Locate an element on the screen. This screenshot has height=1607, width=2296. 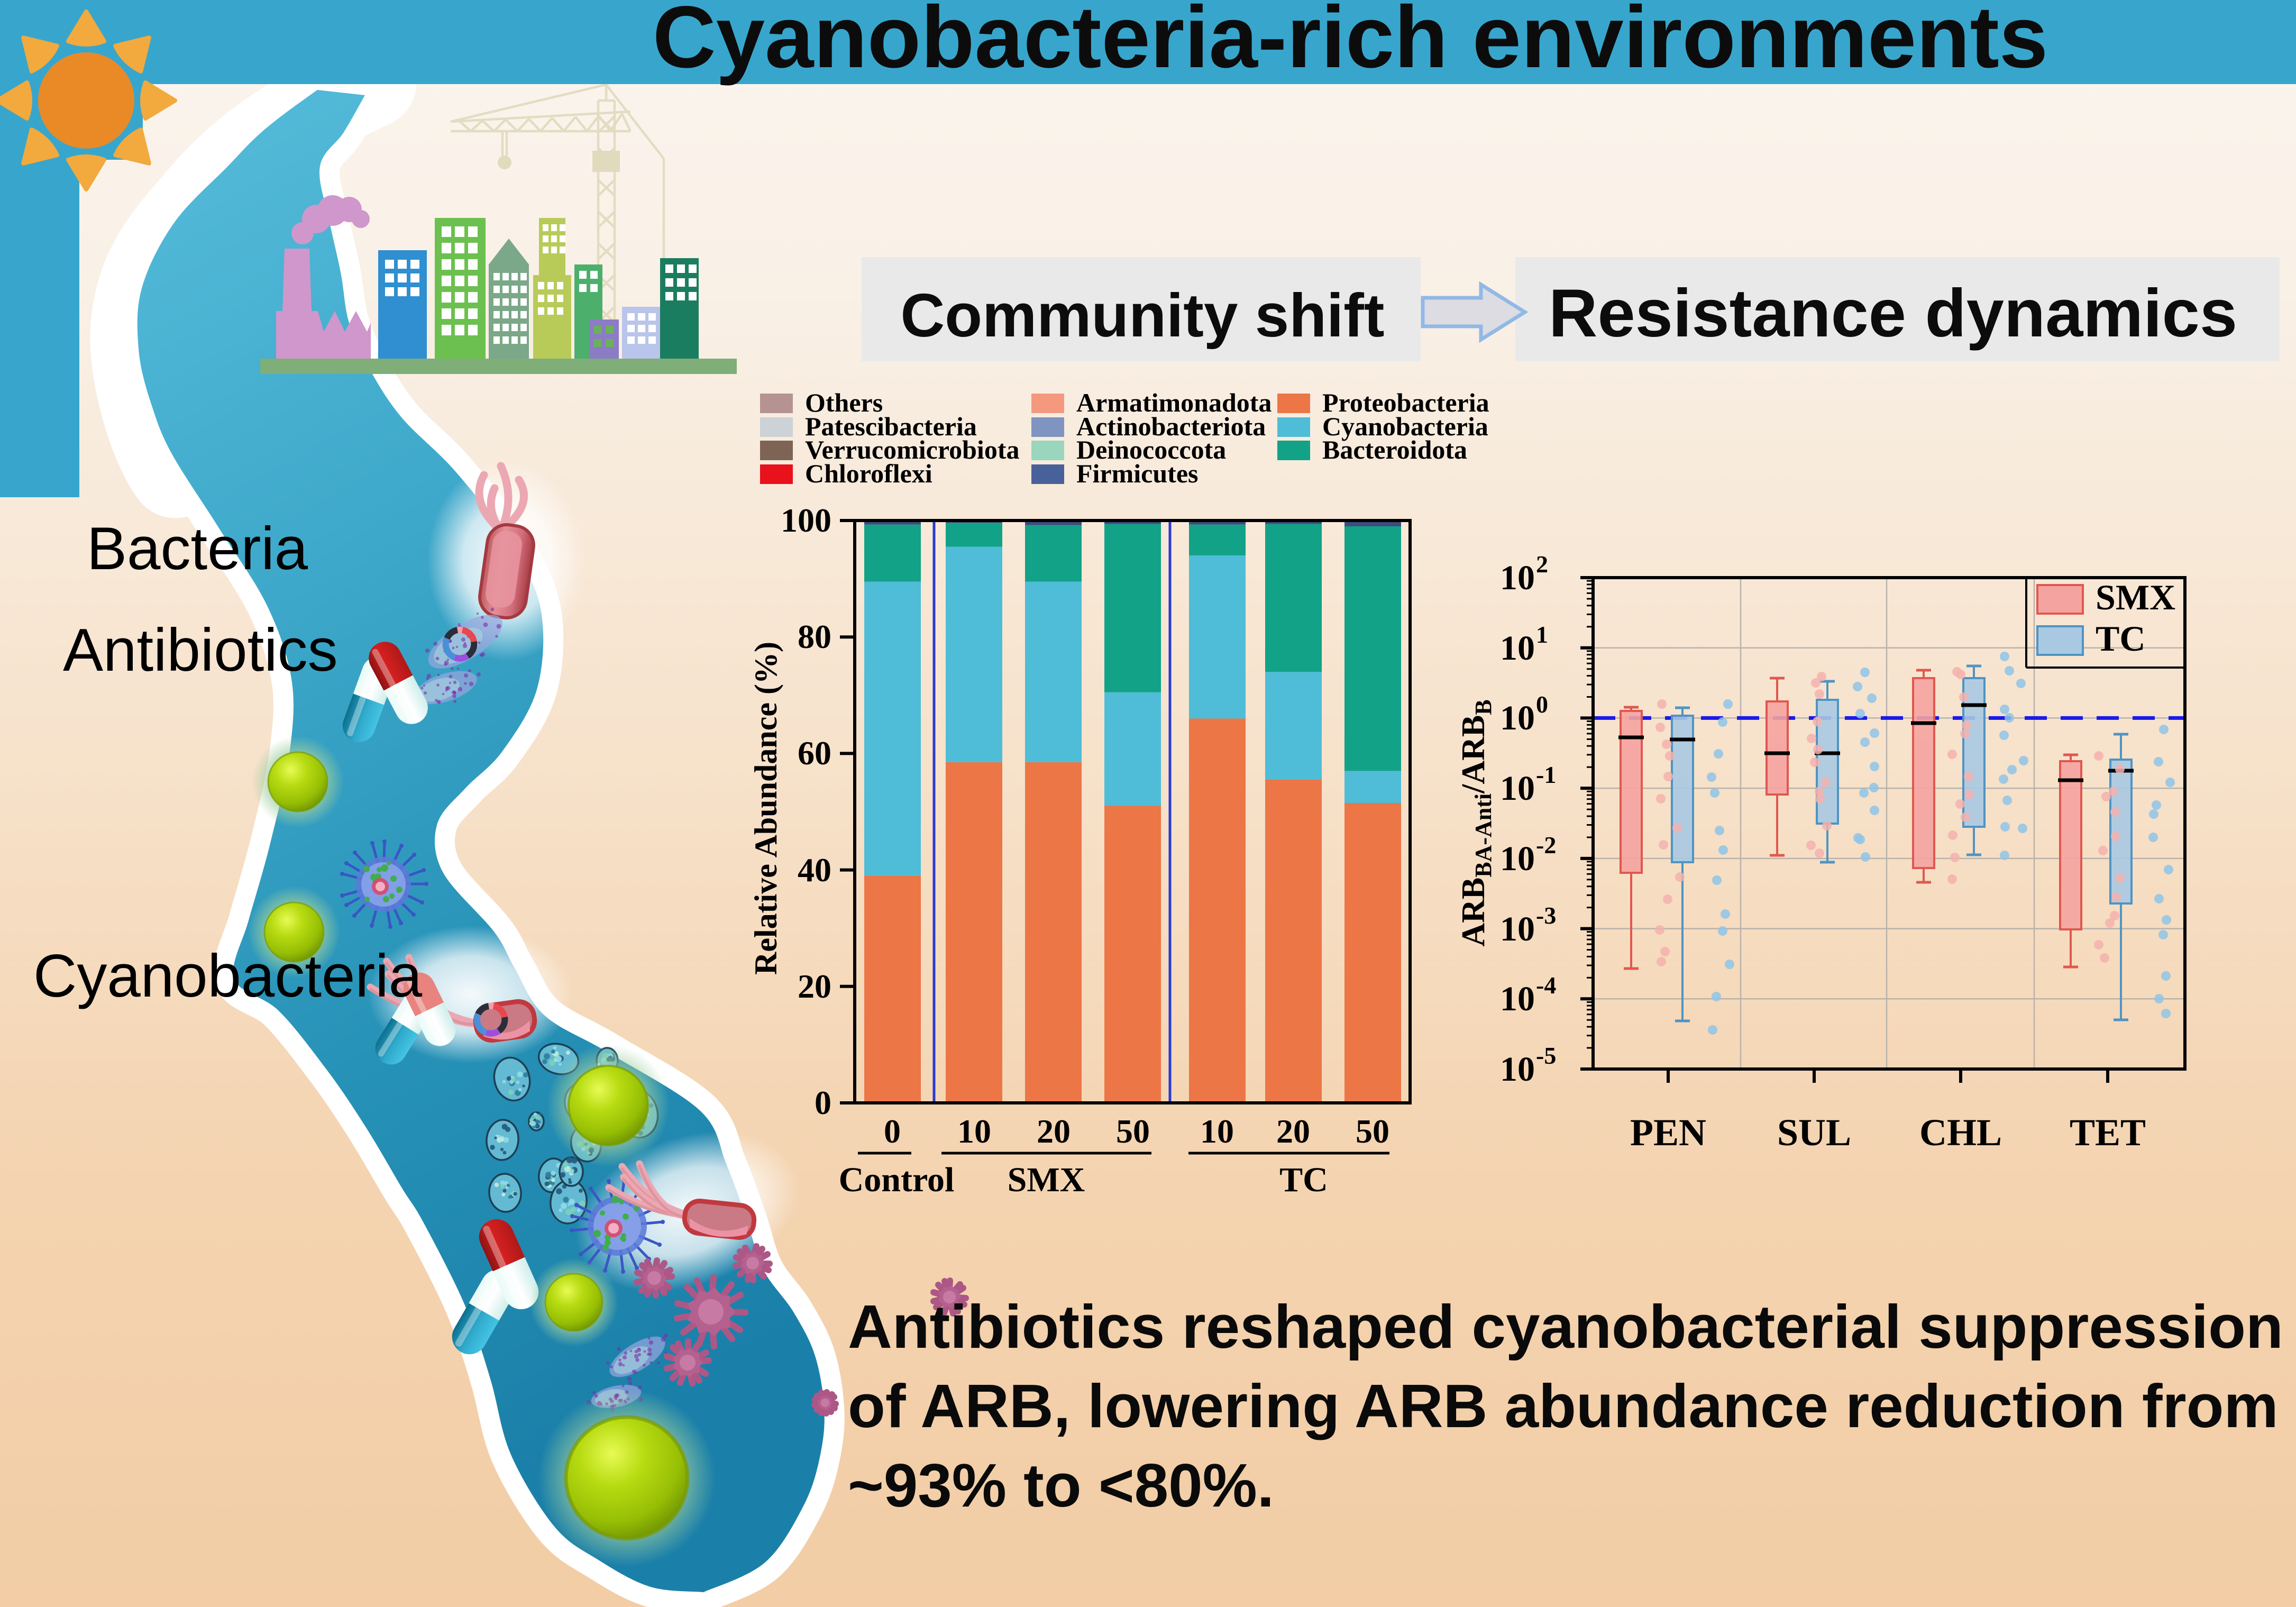
svg-text: 1 is located at coordinates (1542, 634).